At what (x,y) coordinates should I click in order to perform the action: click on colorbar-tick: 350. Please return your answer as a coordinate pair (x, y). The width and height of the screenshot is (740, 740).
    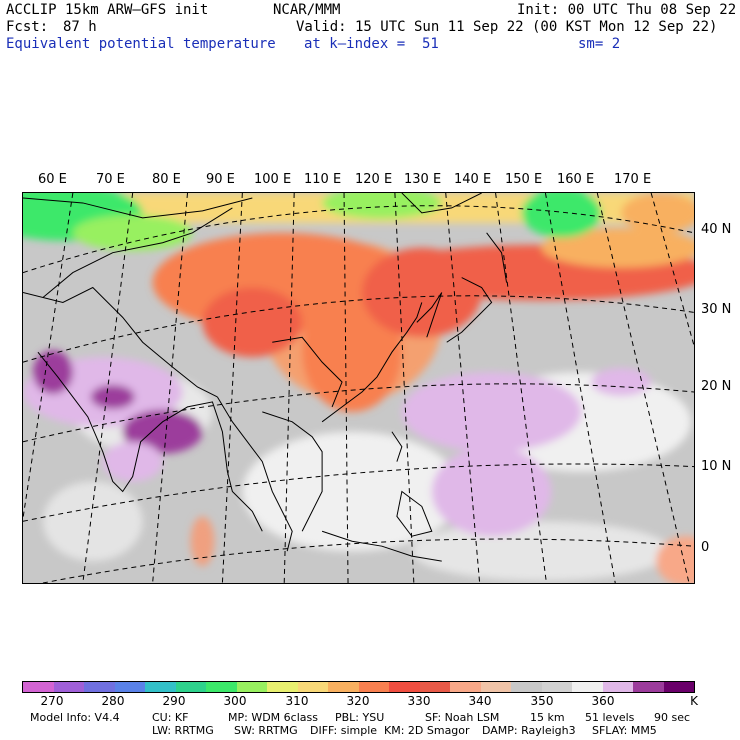
    Looking at the image, I should click on (542, 701).